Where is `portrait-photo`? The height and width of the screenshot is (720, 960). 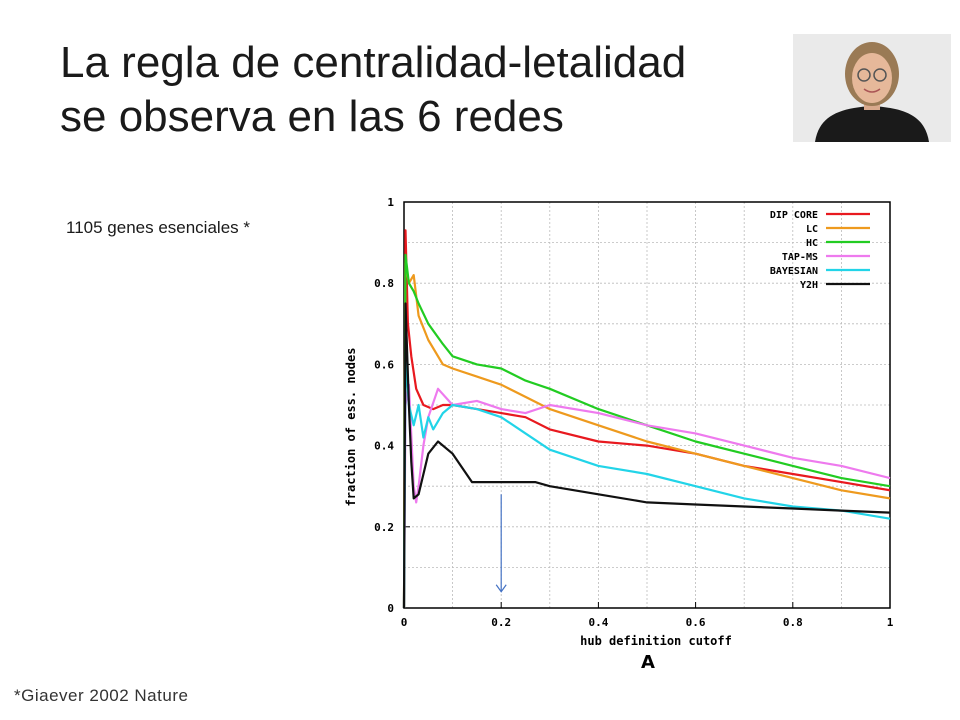 portrait-photo is located at coordinates (872, 88).